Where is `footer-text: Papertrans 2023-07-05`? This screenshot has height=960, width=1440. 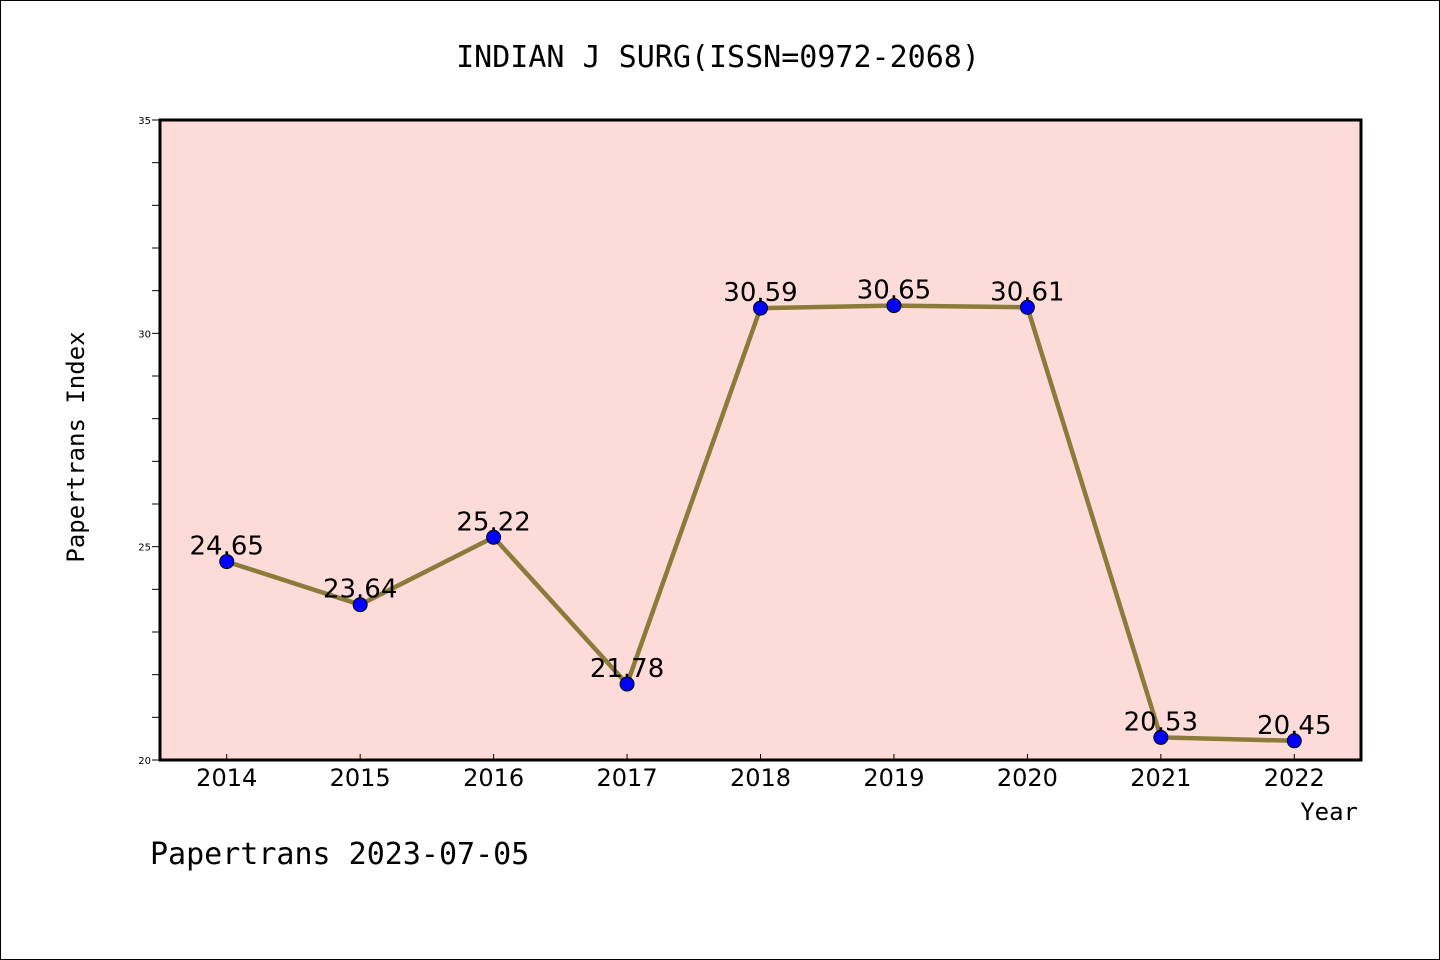
footer-text: Papertrans 2023-07-05 is located at coordinates (339, 854).